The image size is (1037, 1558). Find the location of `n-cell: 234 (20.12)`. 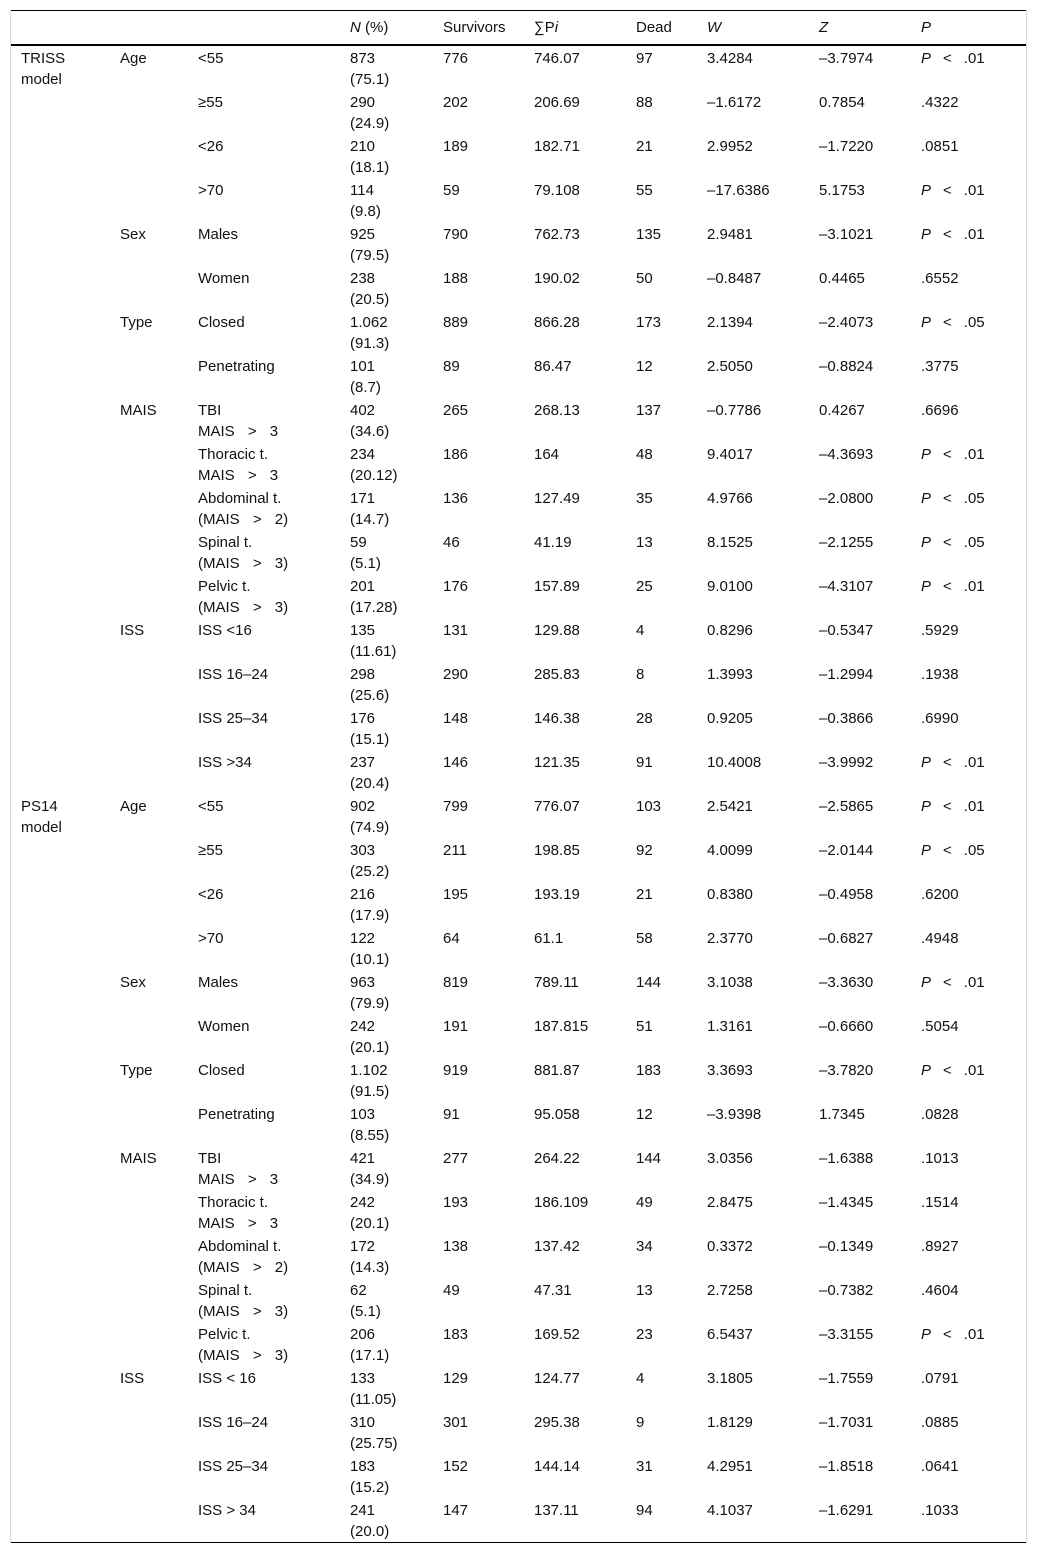

n-cell: 234 (20.12) is located at coordinates (386, 464).